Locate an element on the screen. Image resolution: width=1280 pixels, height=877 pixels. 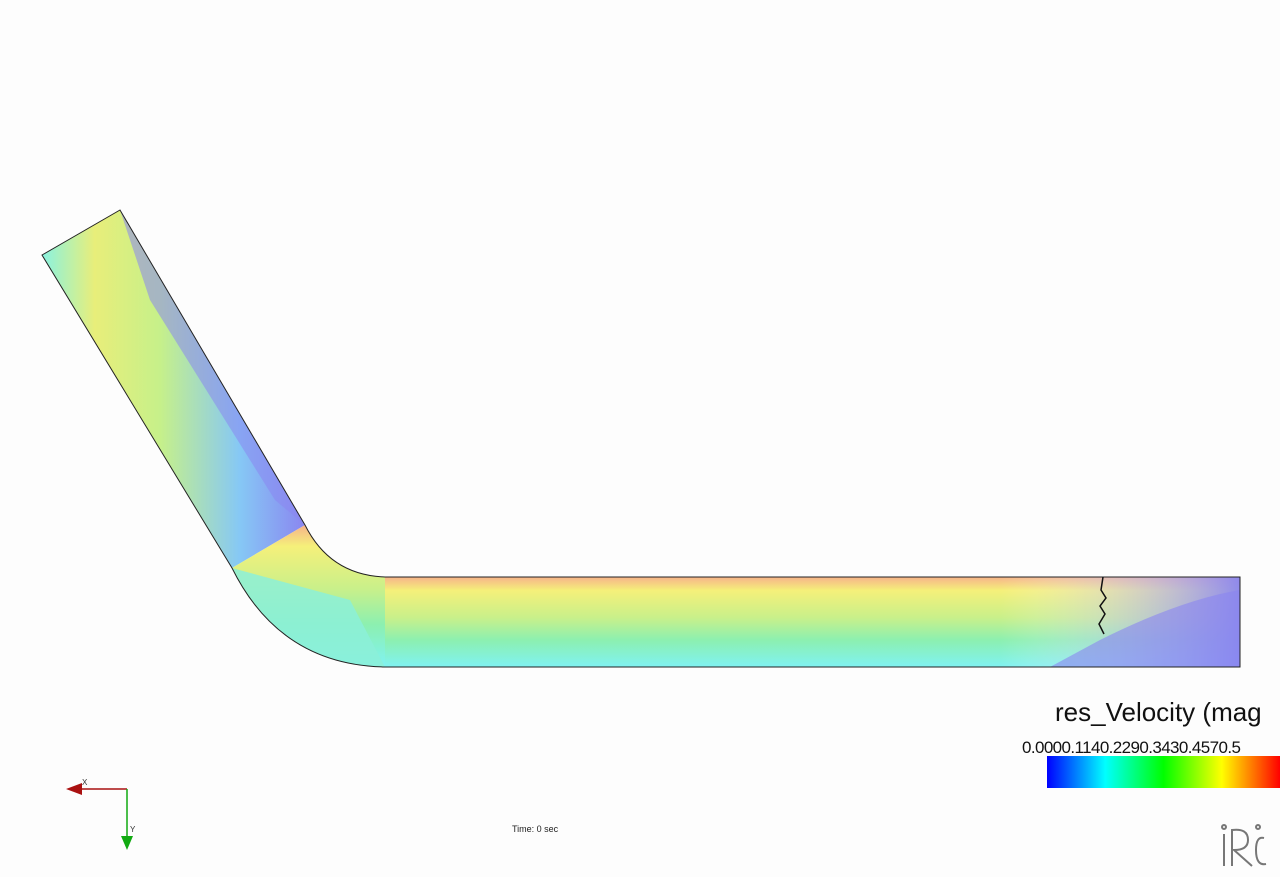
inlet-channel is located at coordinates (173, 389).